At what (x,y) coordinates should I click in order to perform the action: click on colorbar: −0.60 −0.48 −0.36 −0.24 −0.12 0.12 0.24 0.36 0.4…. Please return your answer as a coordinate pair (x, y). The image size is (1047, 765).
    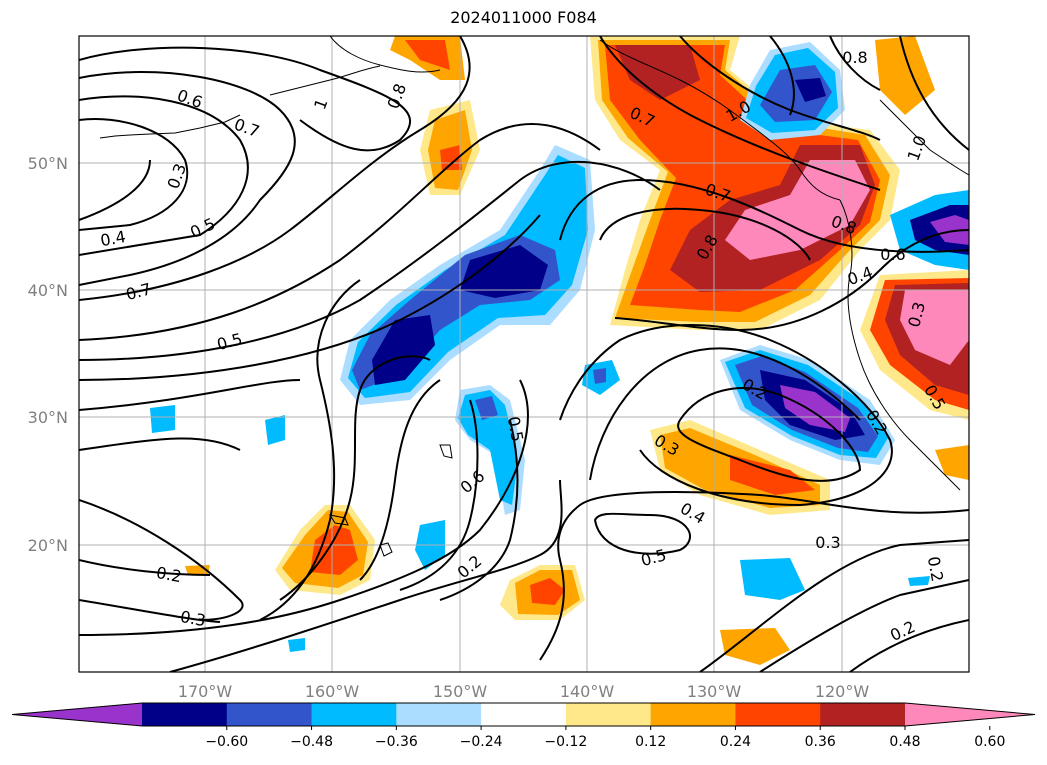
    Looking at the image, I should click on (523, 726).